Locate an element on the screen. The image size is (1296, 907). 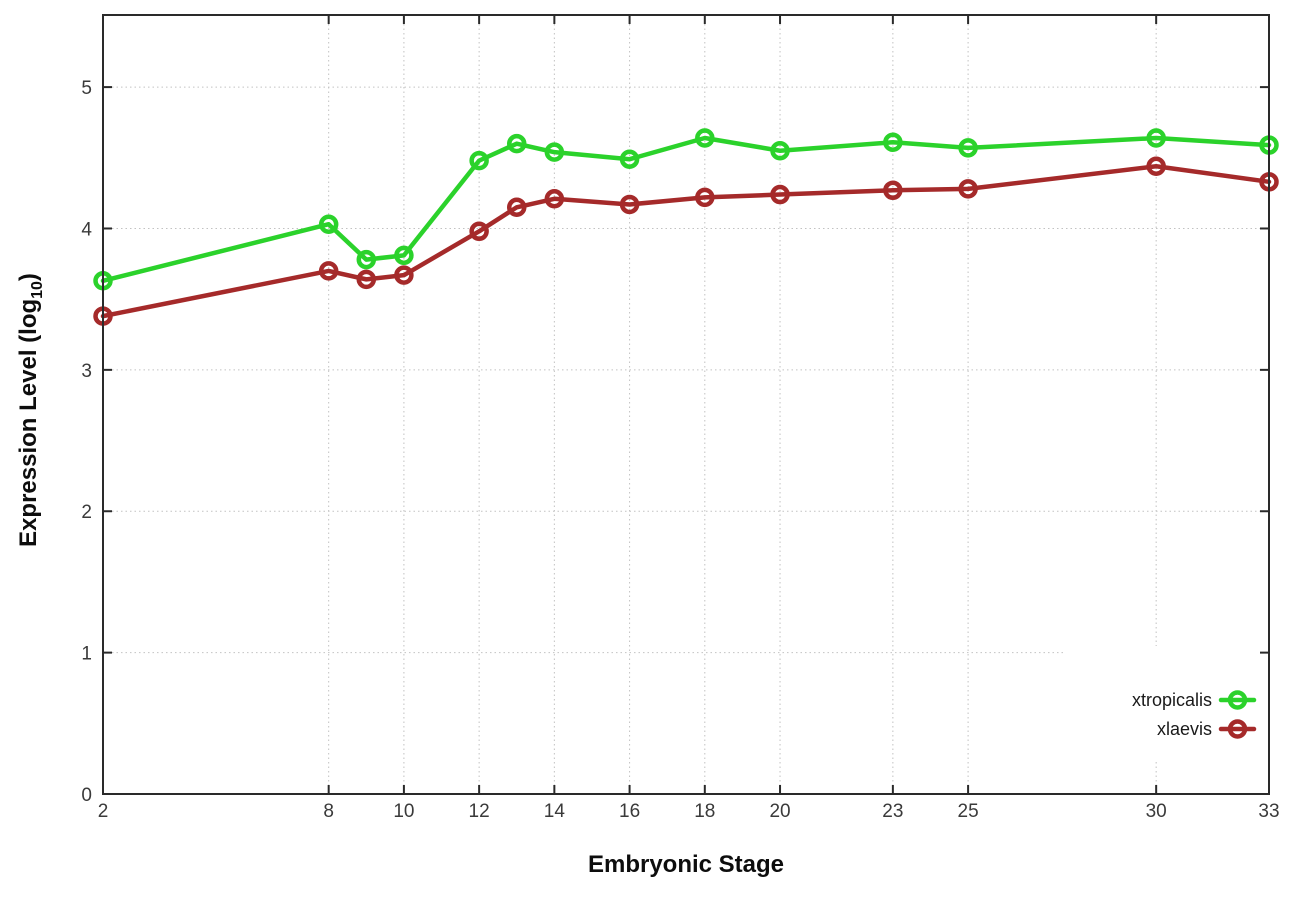
x-tick-label: 10 is located at coordinates (403, 811).